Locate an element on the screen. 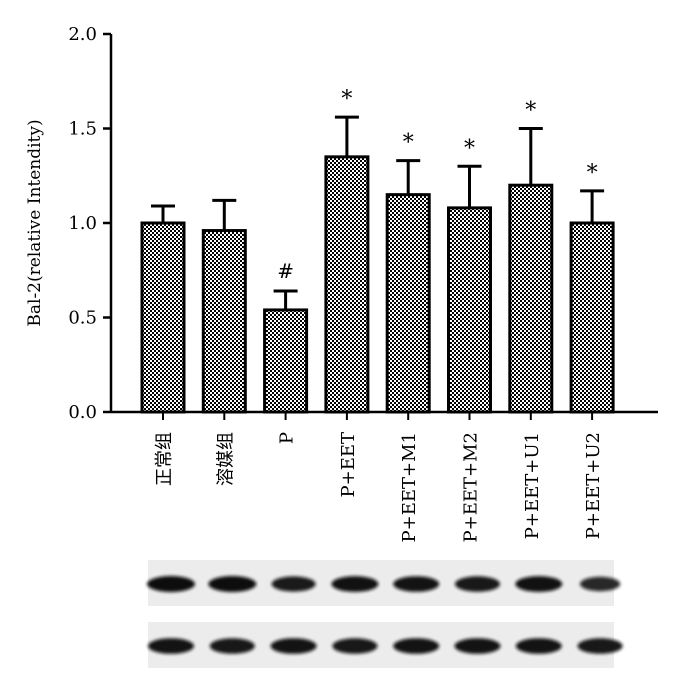 This screenshot has width=700, height=696. x-tick-label: P+EET+U2 is located at coordinates (593, 485).